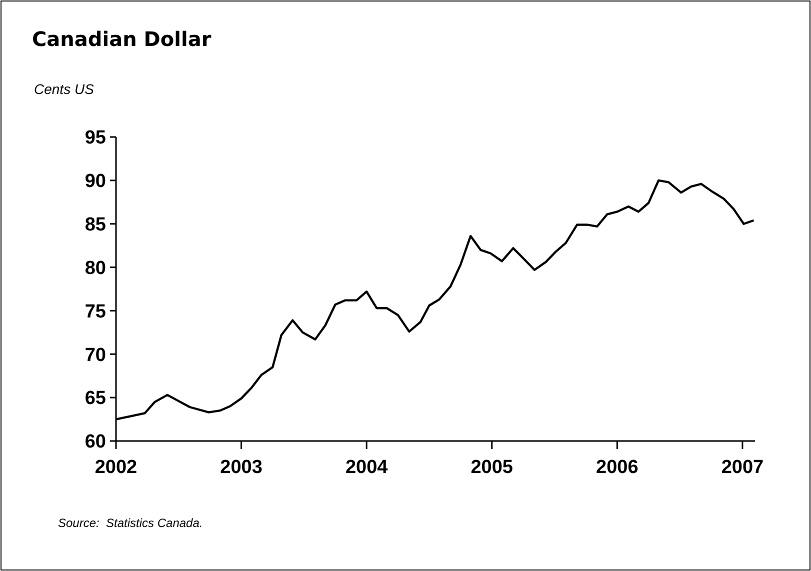  What do you see at coordinates (95, 138) in the screenshot?
I see `y-tick-label: 95` at bounding box center [95, 138].